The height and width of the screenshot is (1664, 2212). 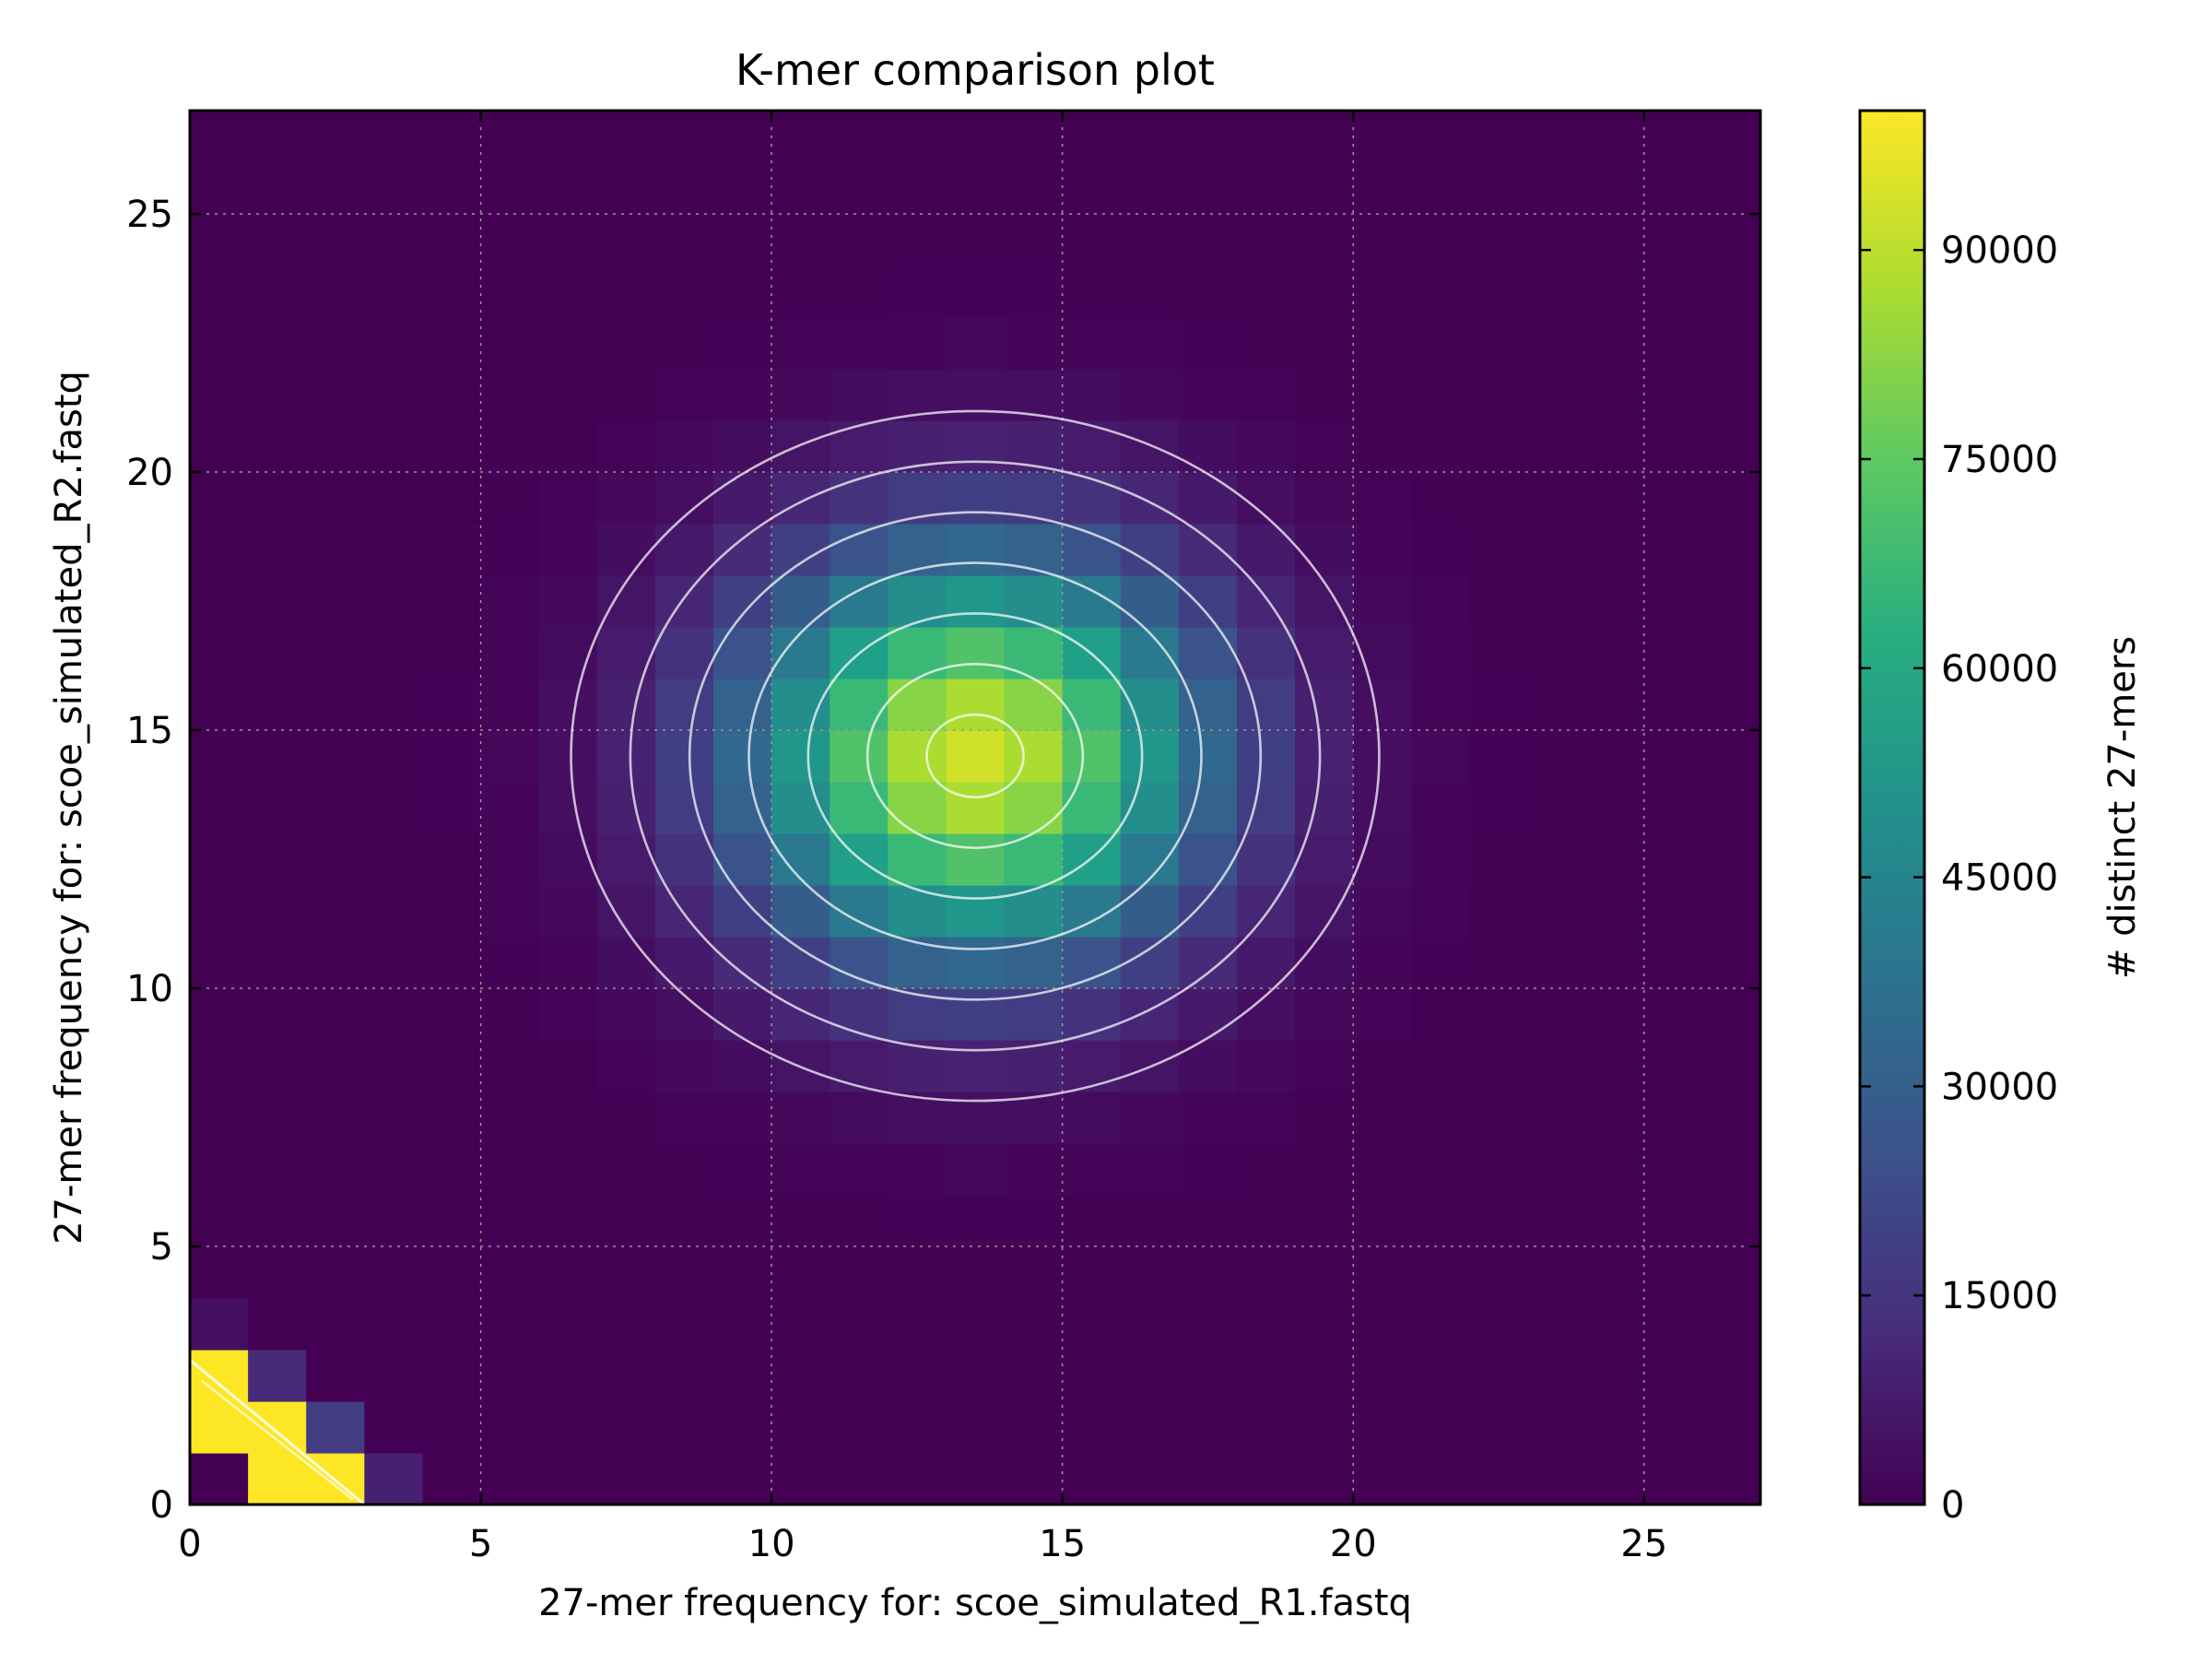 What do you see at coordinates (975, 70) in the screenshot?
I see `chart-title: K-mer comparison plot` at bounding box center [975, 70].